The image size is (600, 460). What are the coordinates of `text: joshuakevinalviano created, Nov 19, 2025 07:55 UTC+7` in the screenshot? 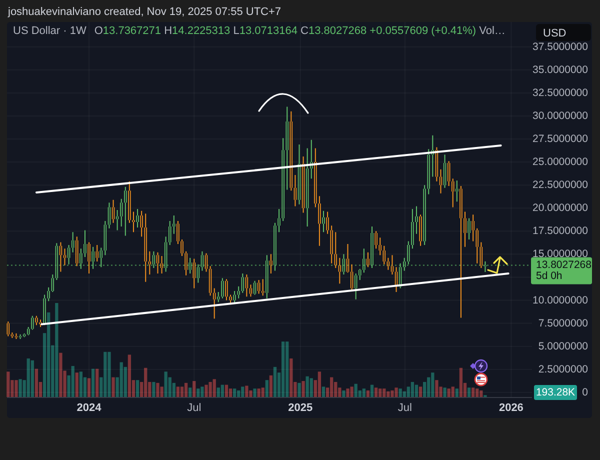 It's located at (144, 12).